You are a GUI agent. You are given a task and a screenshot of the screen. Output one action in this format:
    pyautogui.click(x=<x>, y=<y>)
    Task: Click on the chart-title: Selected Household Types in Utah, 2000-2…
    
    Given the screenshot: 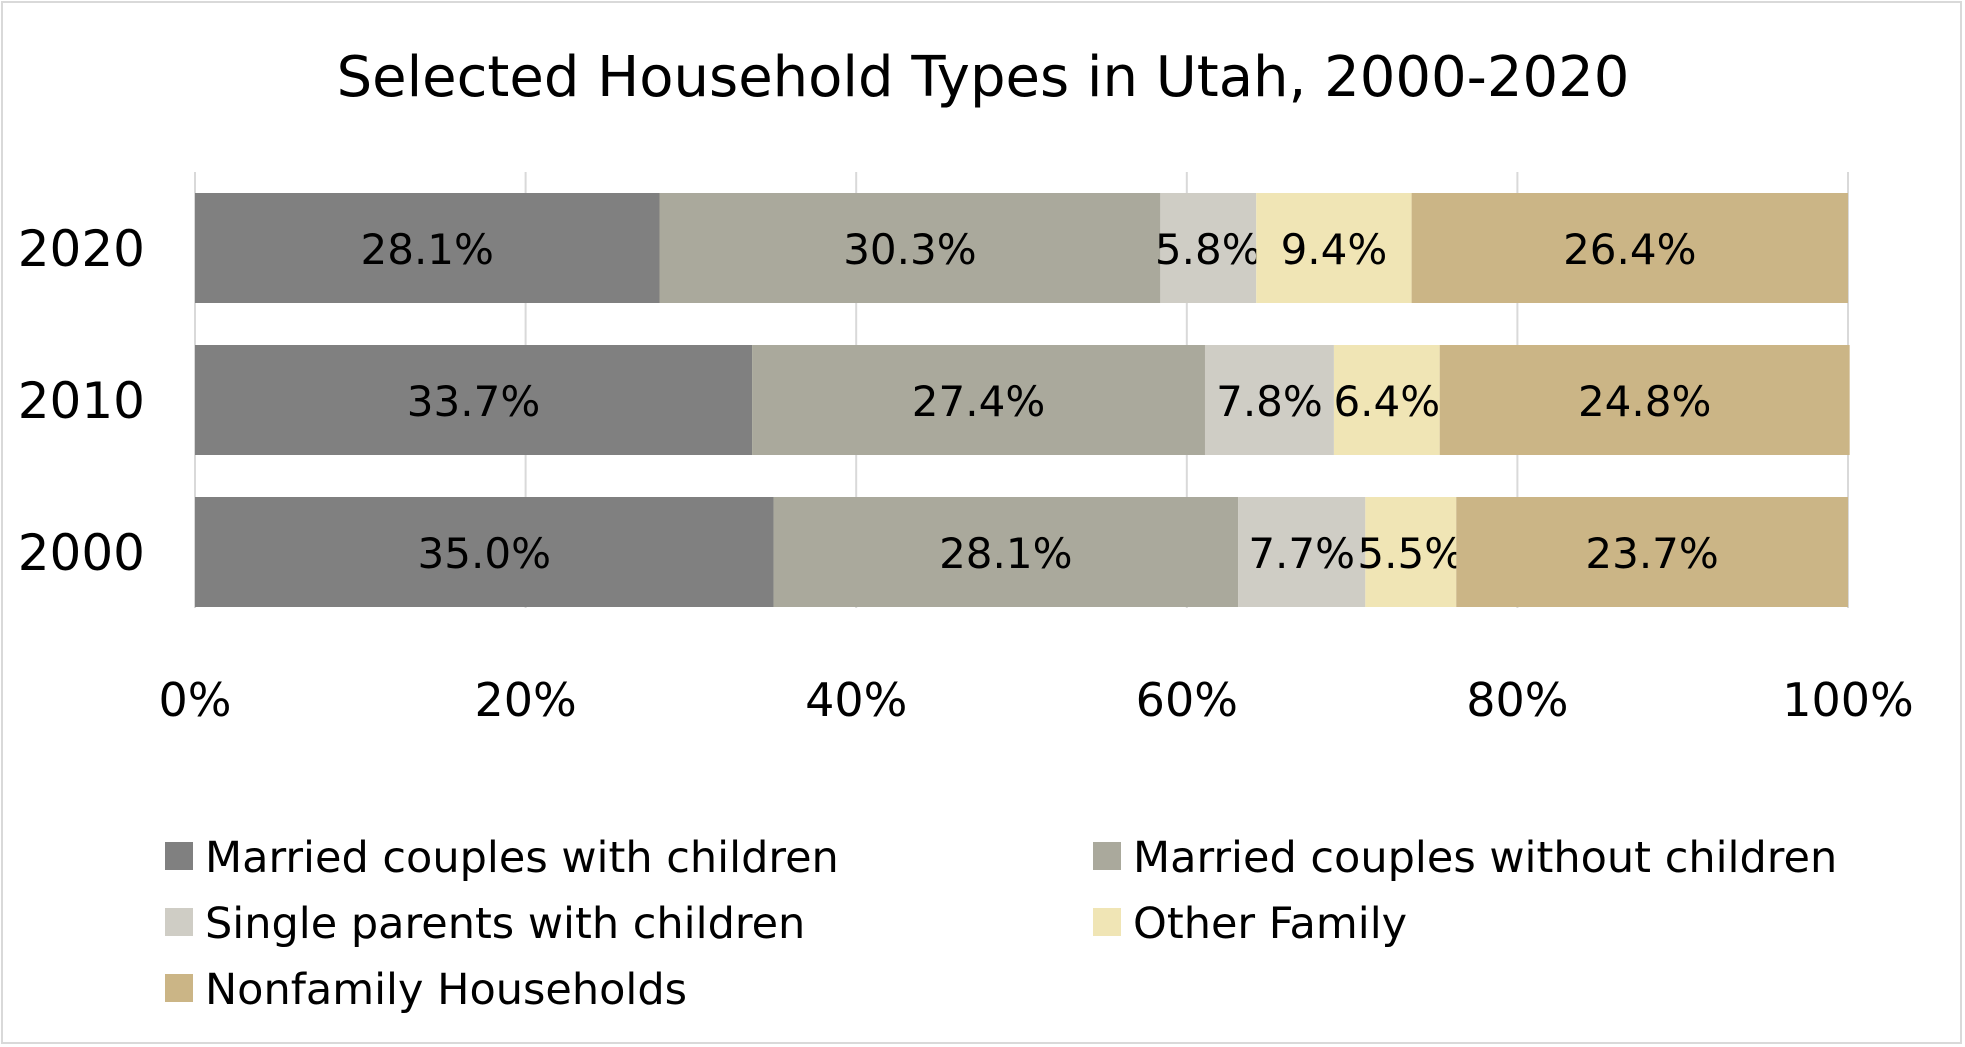 What is the action you would take?
    pyautogui.click(x=983, y=77)
    